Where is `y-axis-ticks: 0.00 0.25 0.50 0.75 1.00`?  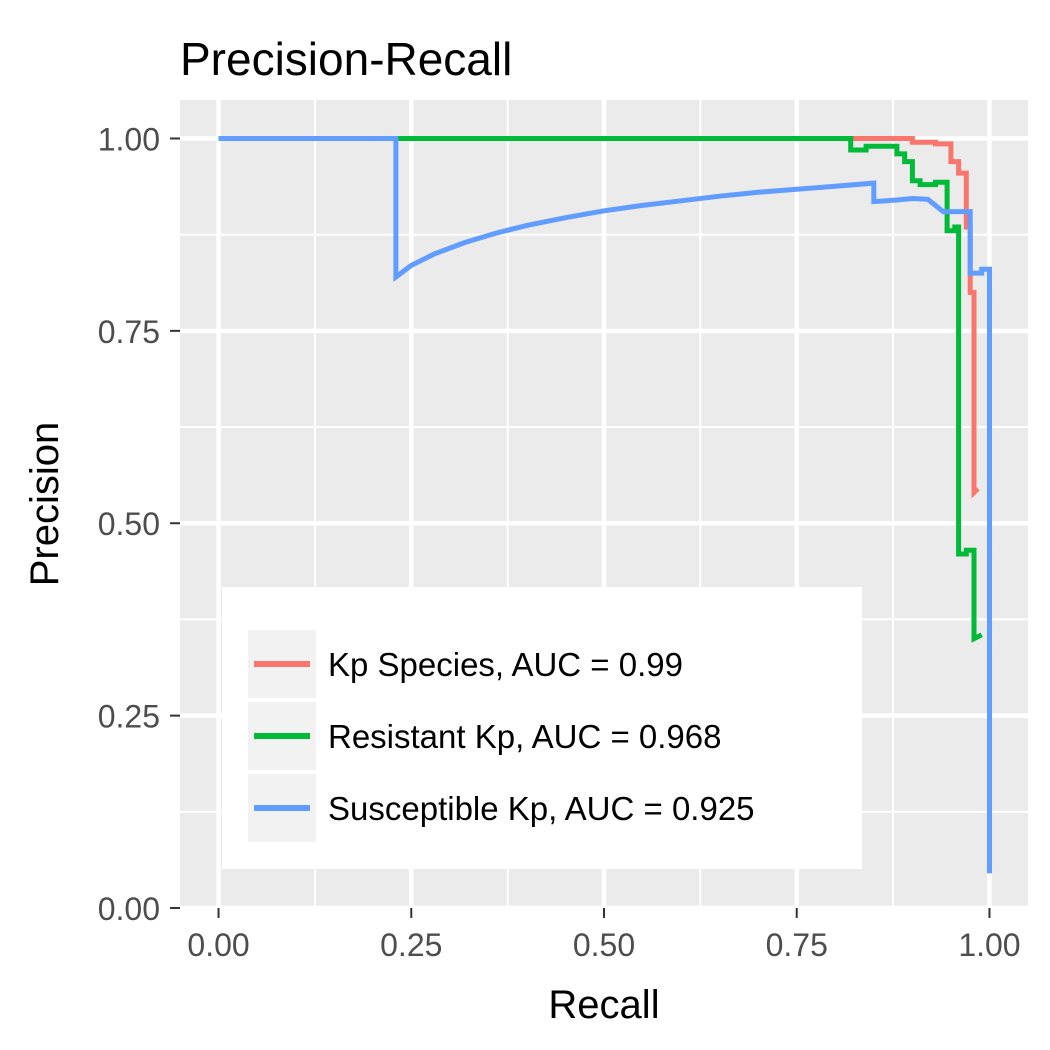
y-axis-ticks: 0.00 0.25 0.50 0.75 1.00 is located at coordinates (139, 524).